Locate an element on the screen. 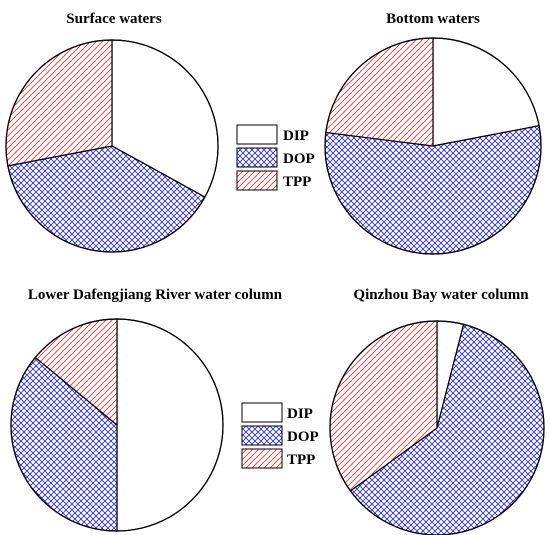 This screenshot has height=535, width=550. legend-bottom-label-tpp: TPP is located at coordinates (301, 460).